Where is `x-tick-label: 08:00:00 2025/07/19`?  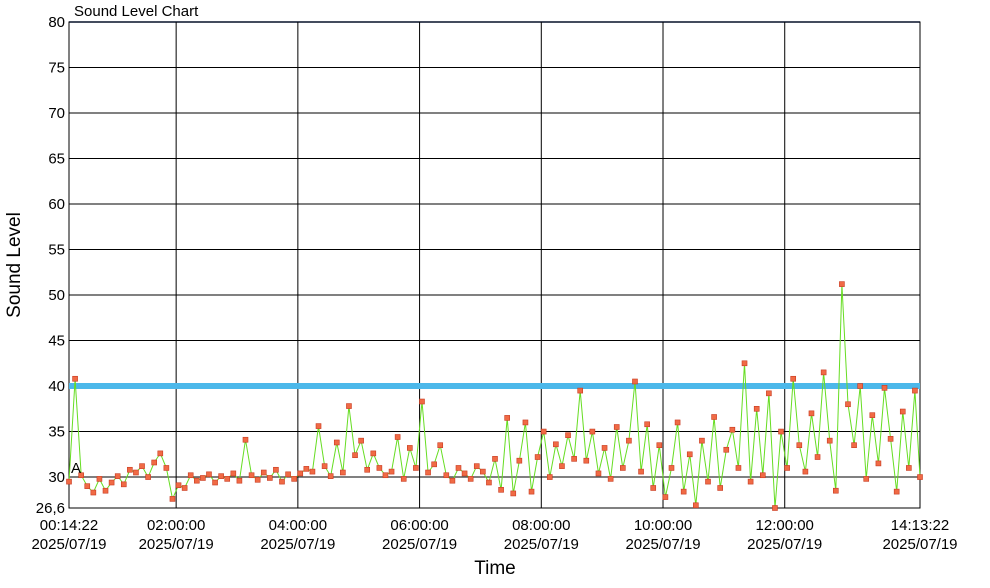 x-tick-label: 08:00:00 2025/07/19 is located at coordinates (541, 535).